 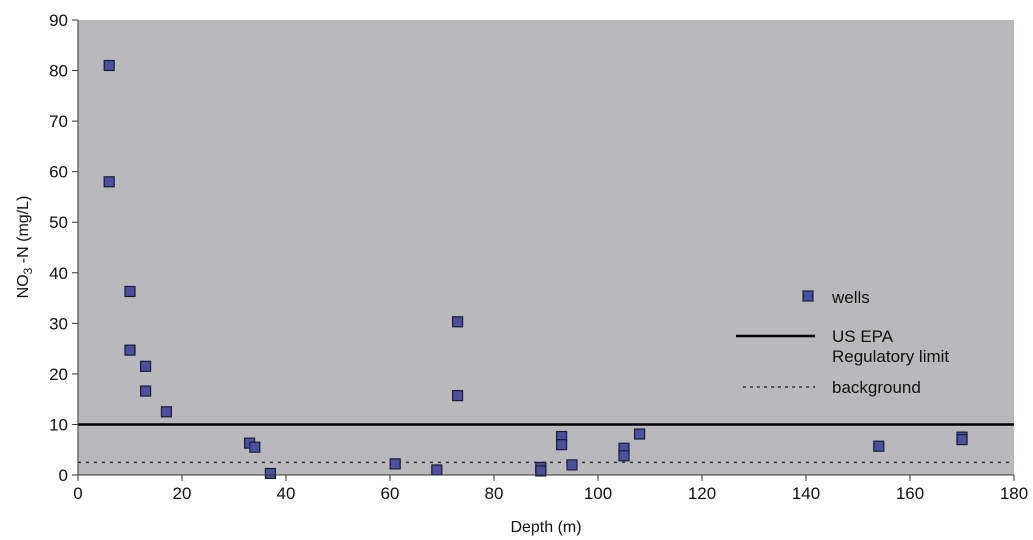 What do you see at coordinates (23, 232) in the screenshot?
I see `y-axis-title-rest: -N (mg/L)` at bounding box center [23, 232].